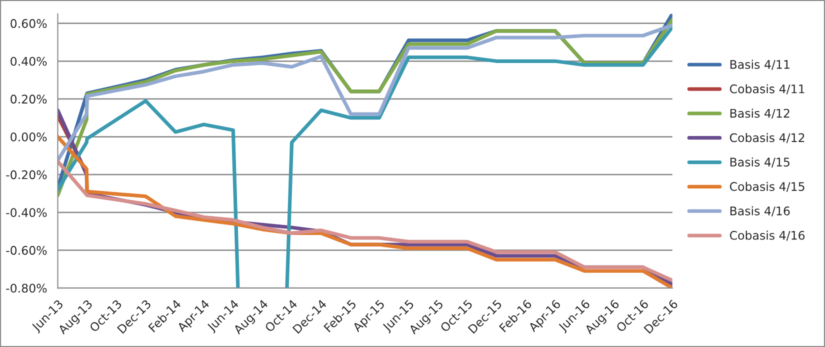 This screenshot has height=347, width=825. Describe the element at coordinates (760, 211) in the screenshot. I see `legend-label: Basis 4/16` at that location.